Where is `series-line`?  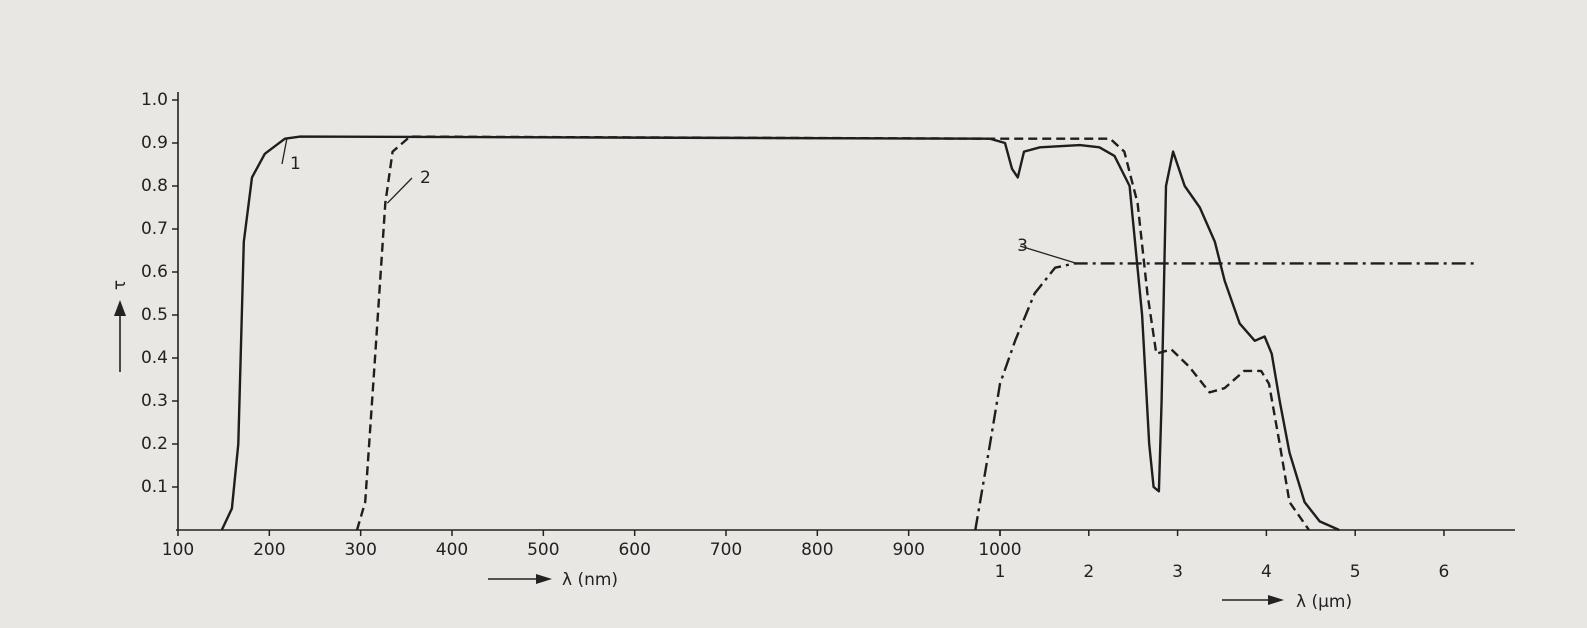
series-line is located at coordinates (1226, 396).